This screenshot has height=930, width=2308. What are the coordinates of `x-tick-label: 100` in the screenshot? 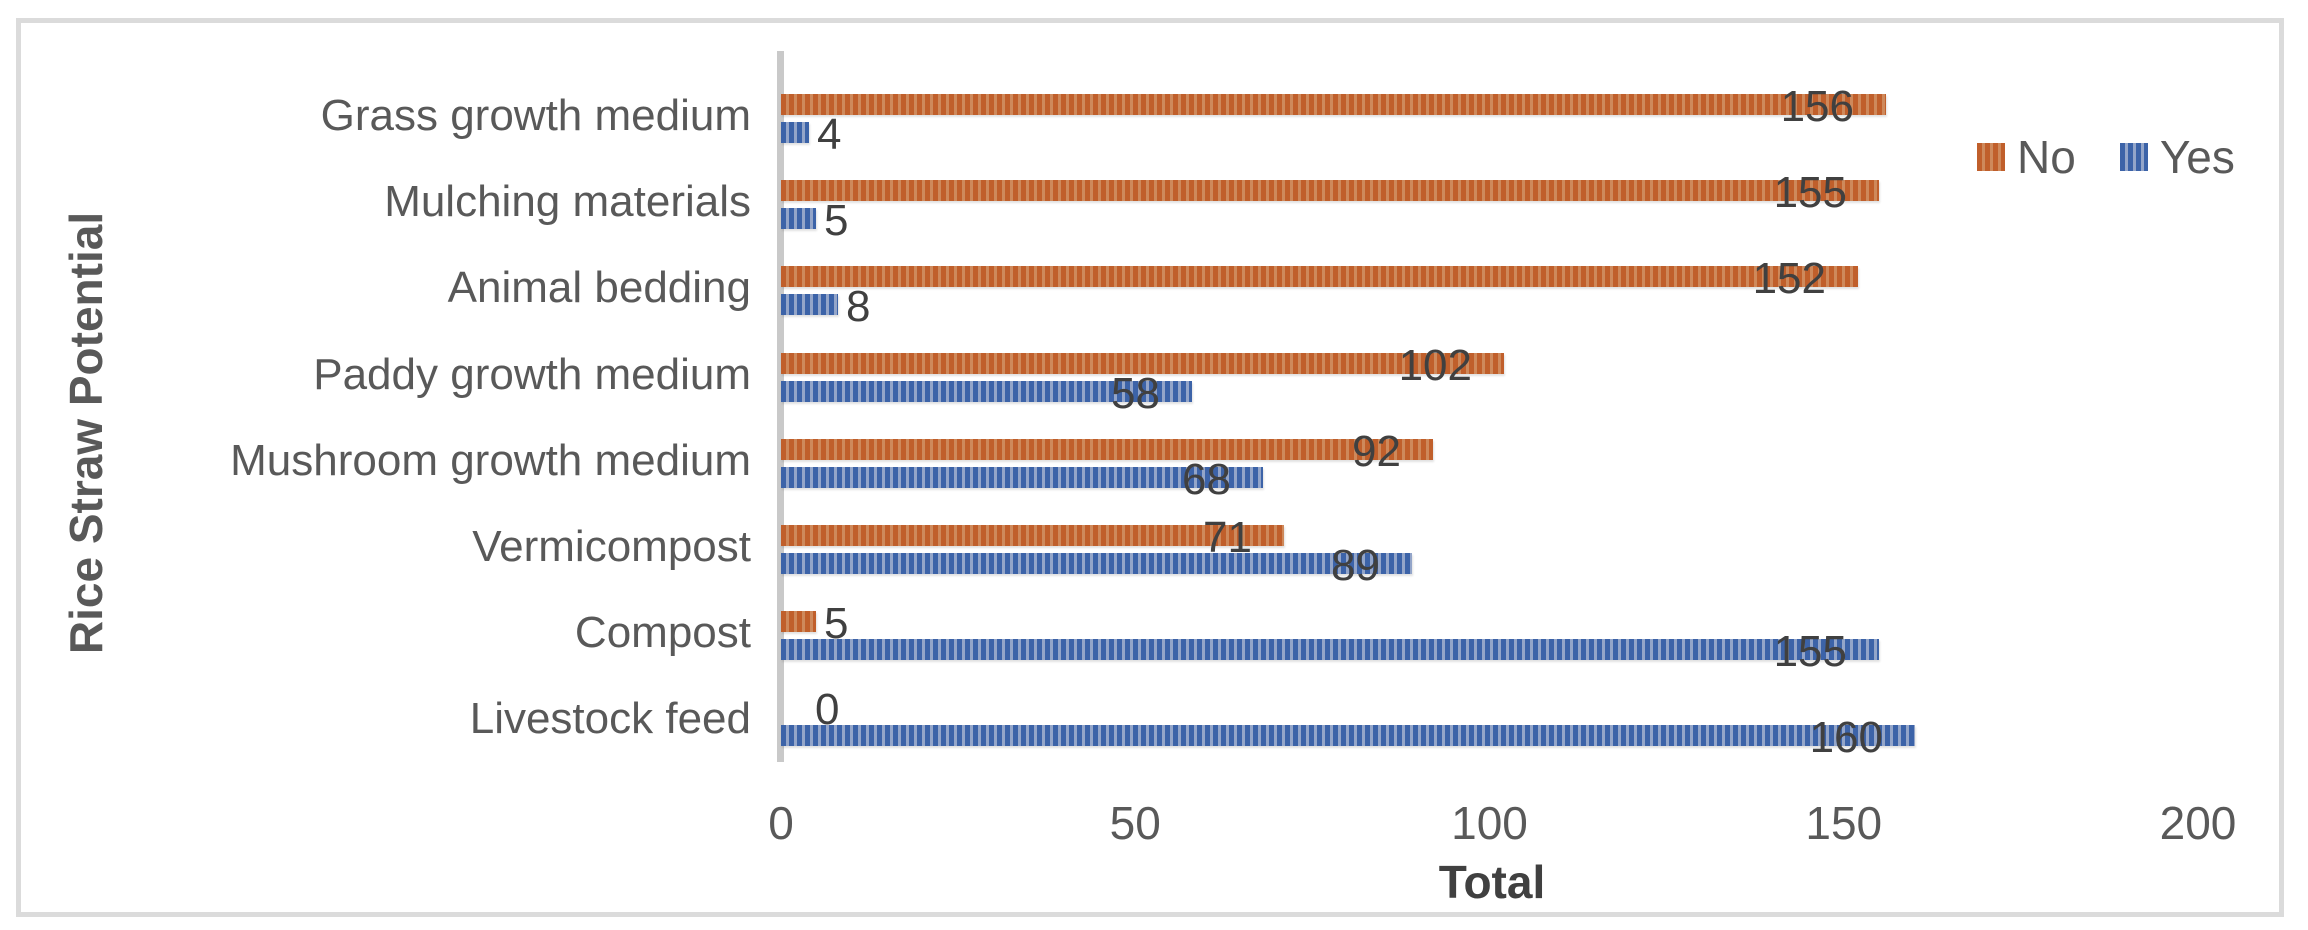 It's located at (1489, 823).